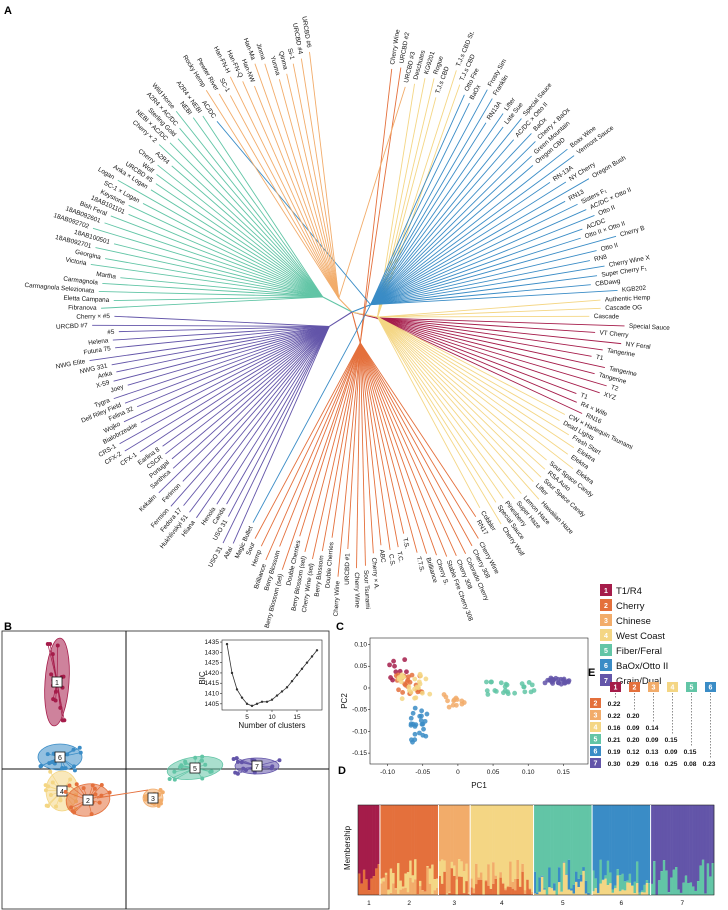 Image resolution: width=728 pixels, height=910 pixels. I want to click on panel-b-letter: B, so click(8, 627).